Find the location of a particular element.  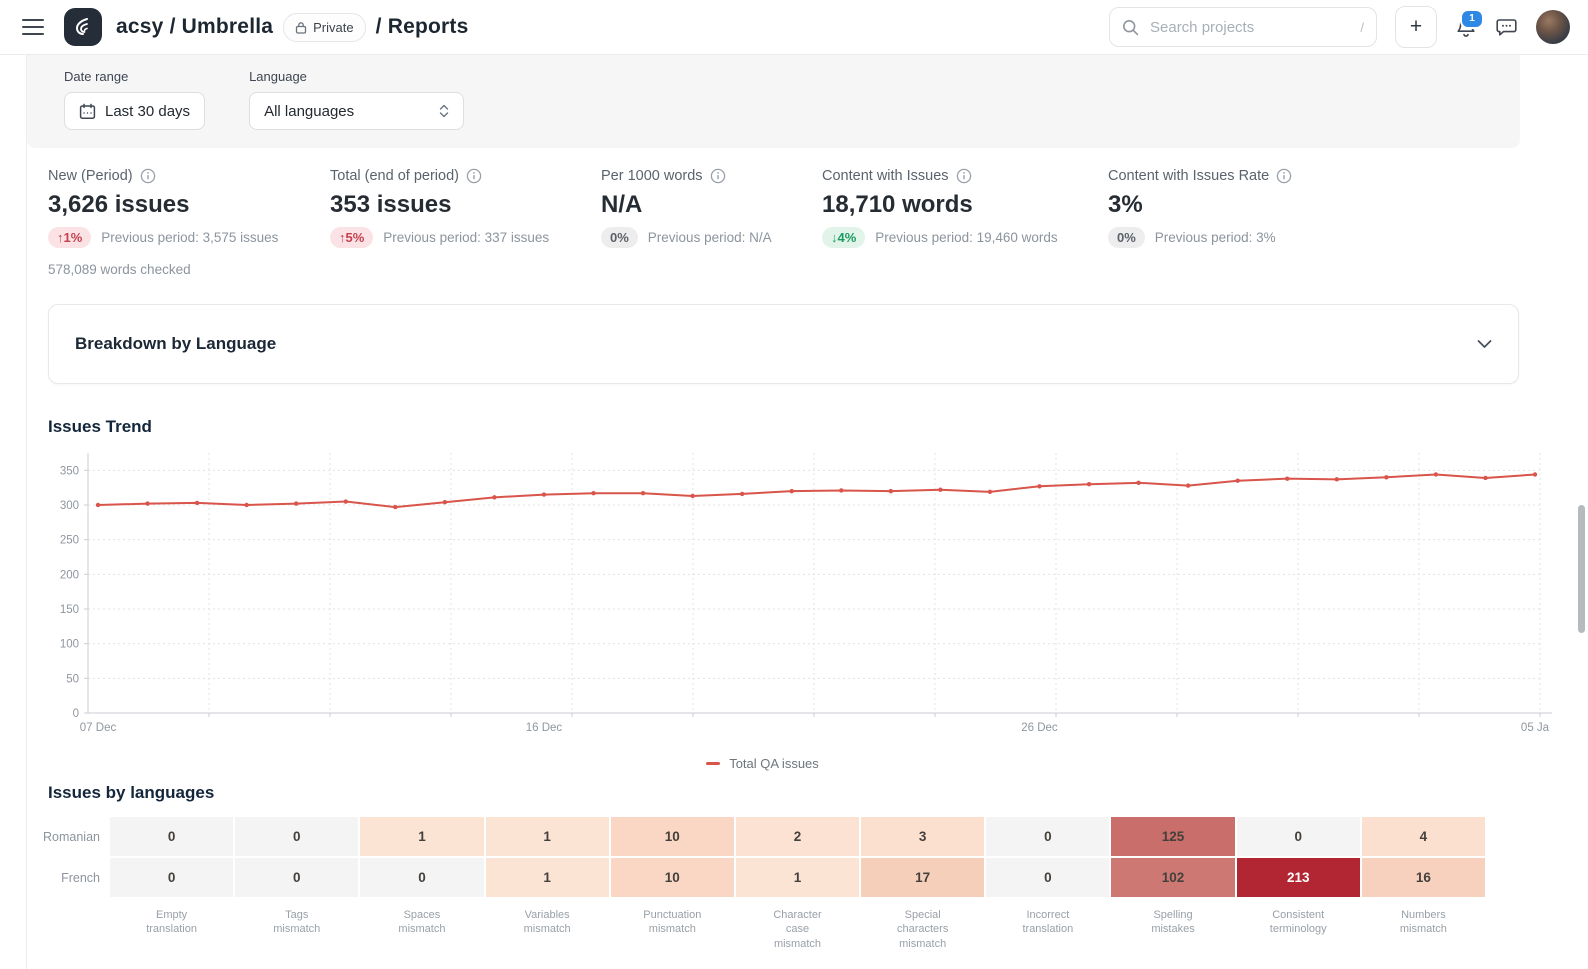

heatmap-row-french: French 0 0 0 1 10 1 17 0 102 213 16 is located at coordinates (766, 877).